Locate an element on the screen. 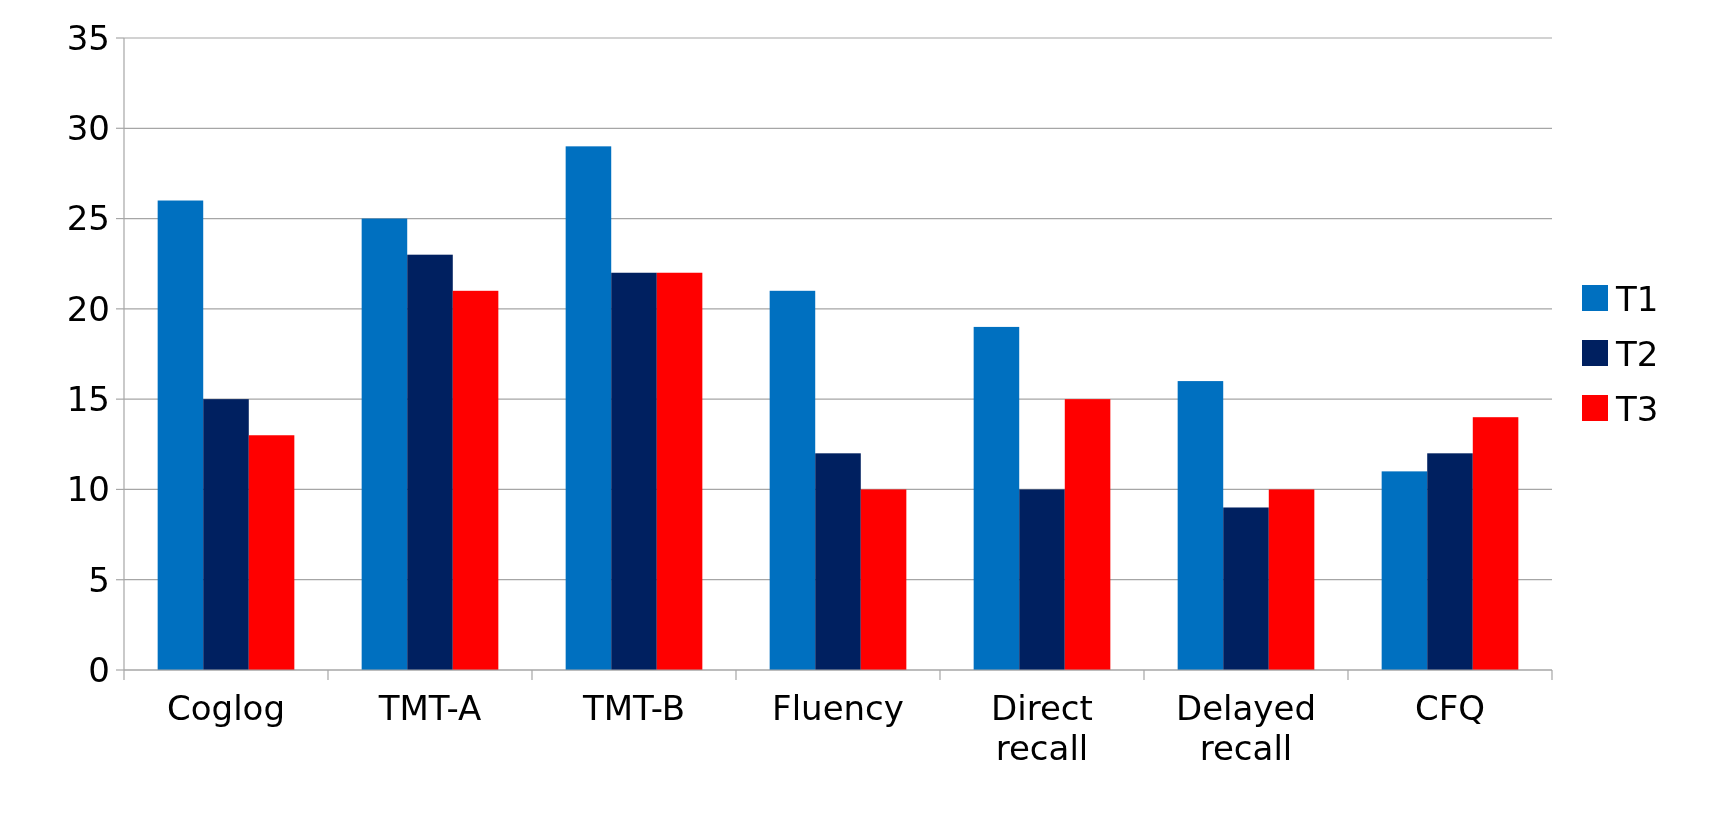  y-tick-label: 20 is located at coordinates (88, 308).